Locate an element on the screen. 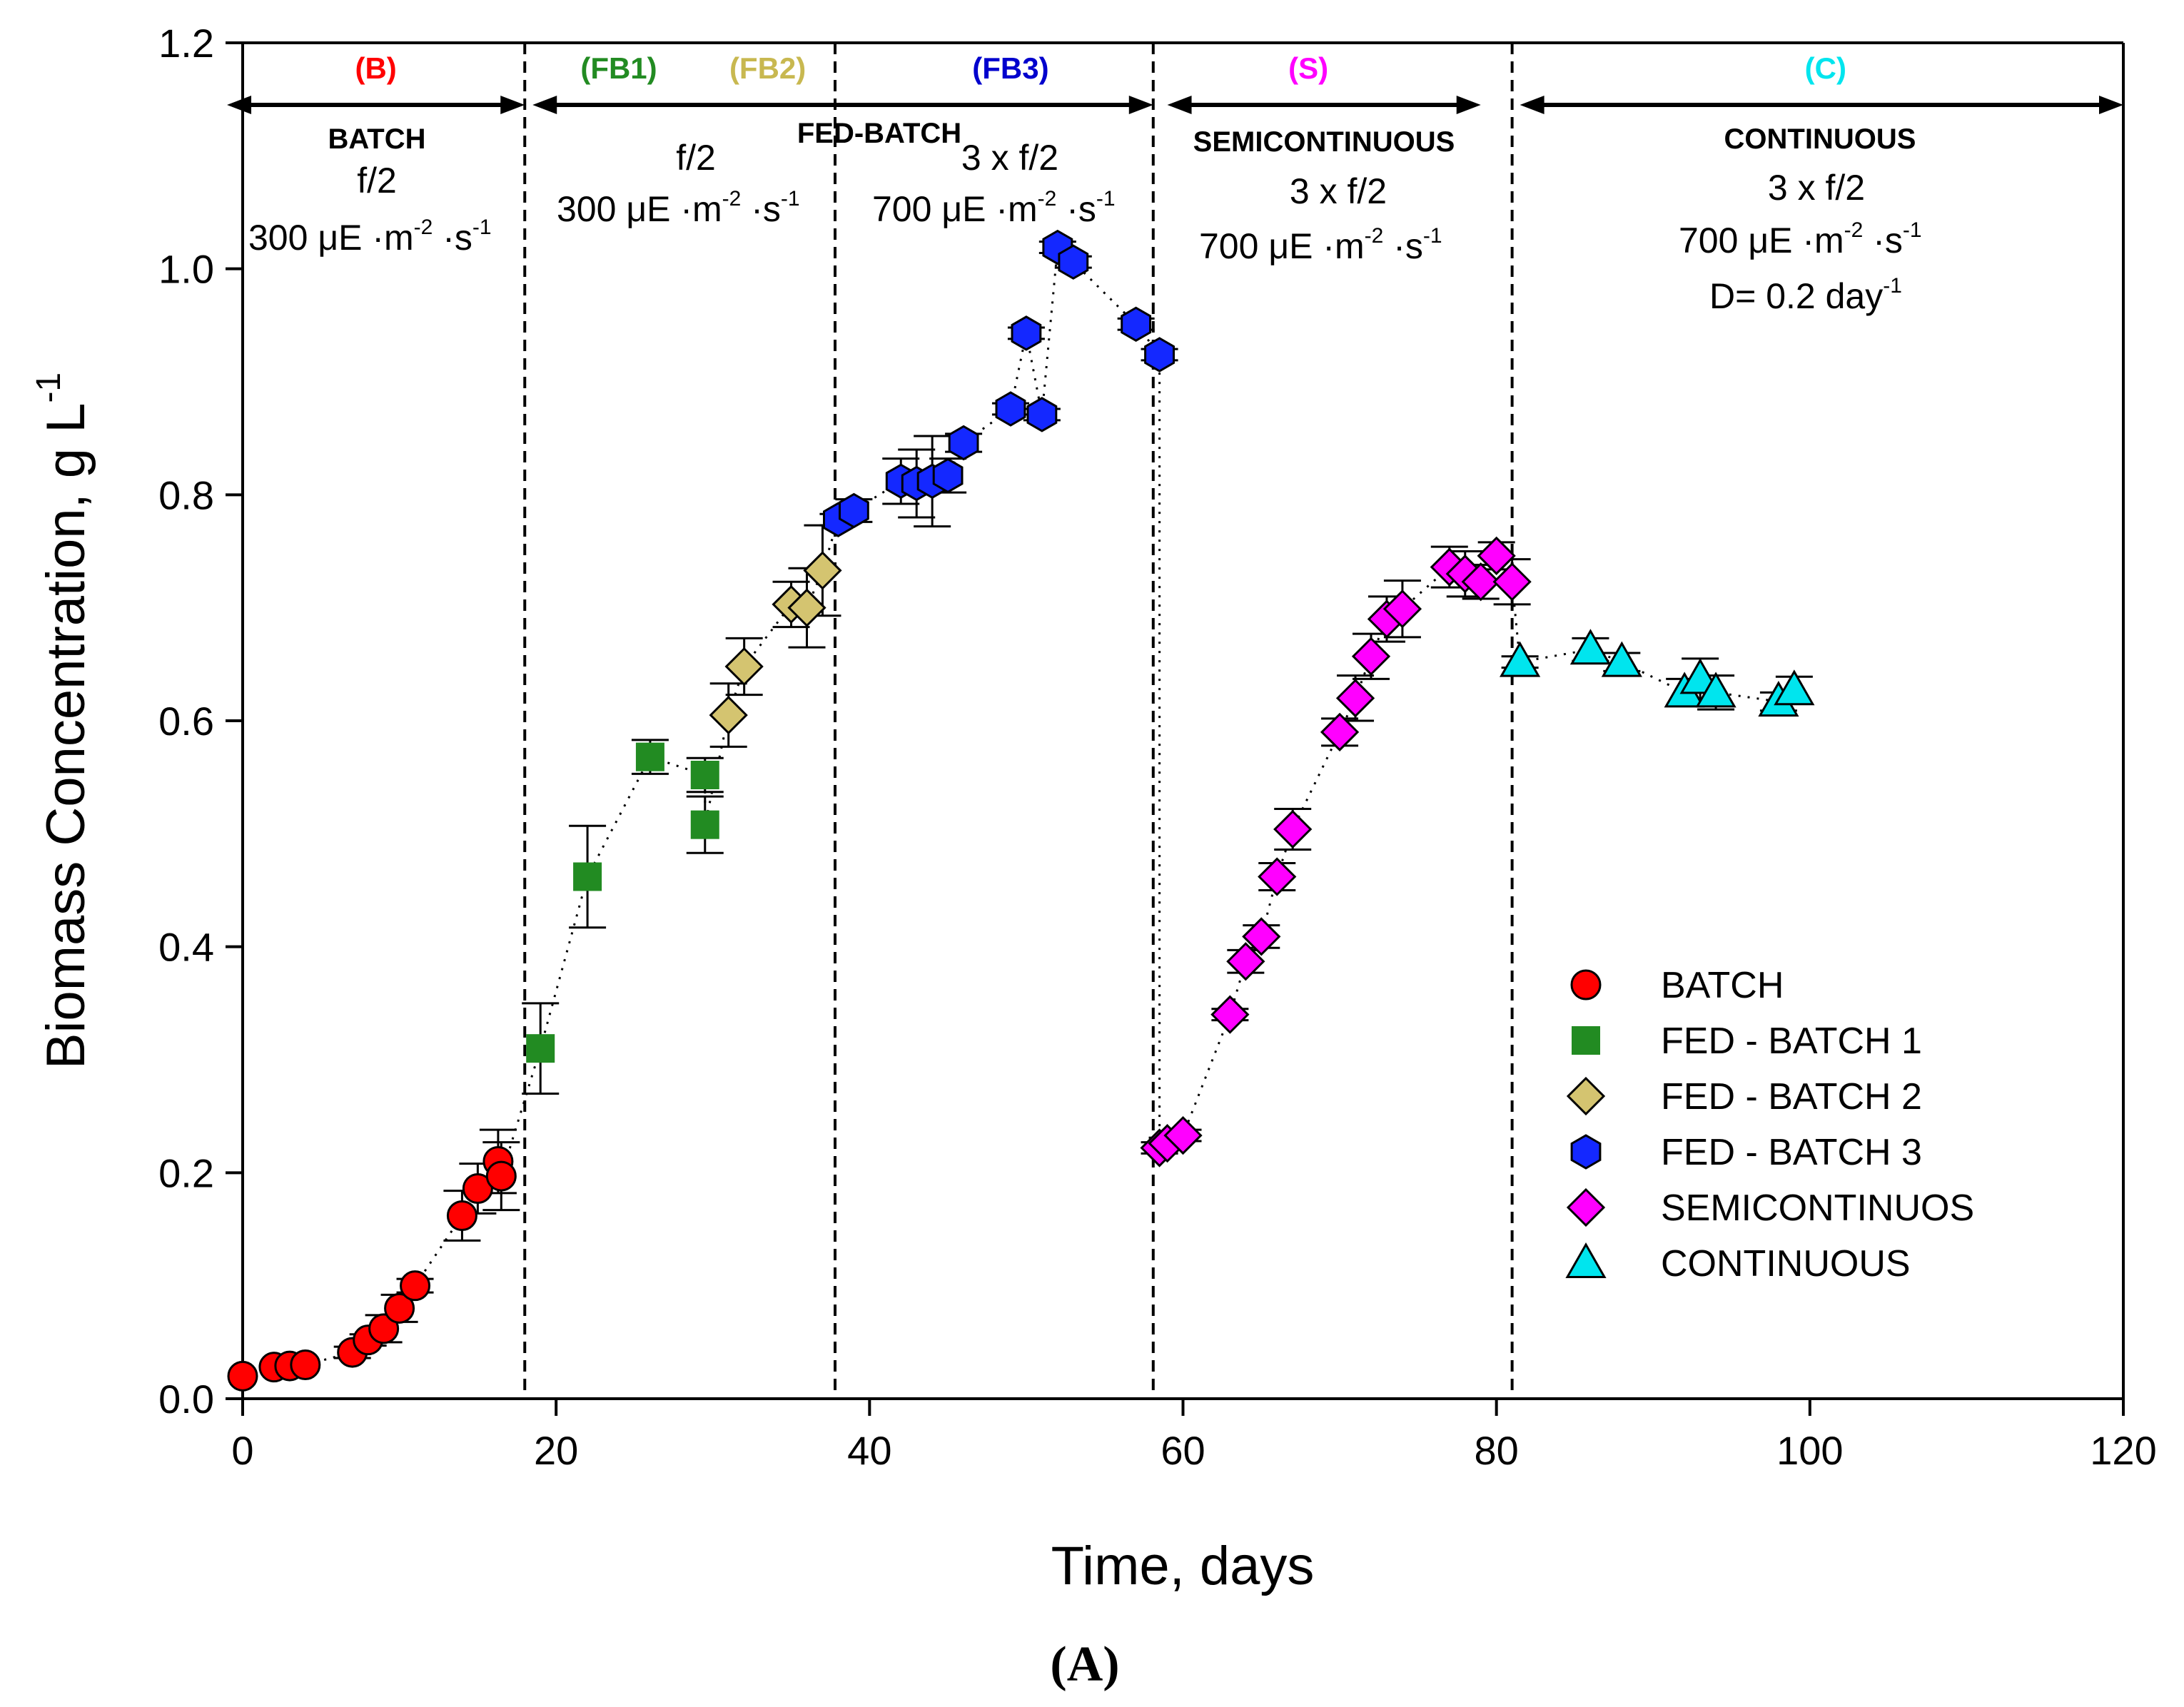 Image resolution: width=2184 pixels, height=1707 pixels. semi-title: SEMICONTINUOUS is located at coordinates (1324, 142).